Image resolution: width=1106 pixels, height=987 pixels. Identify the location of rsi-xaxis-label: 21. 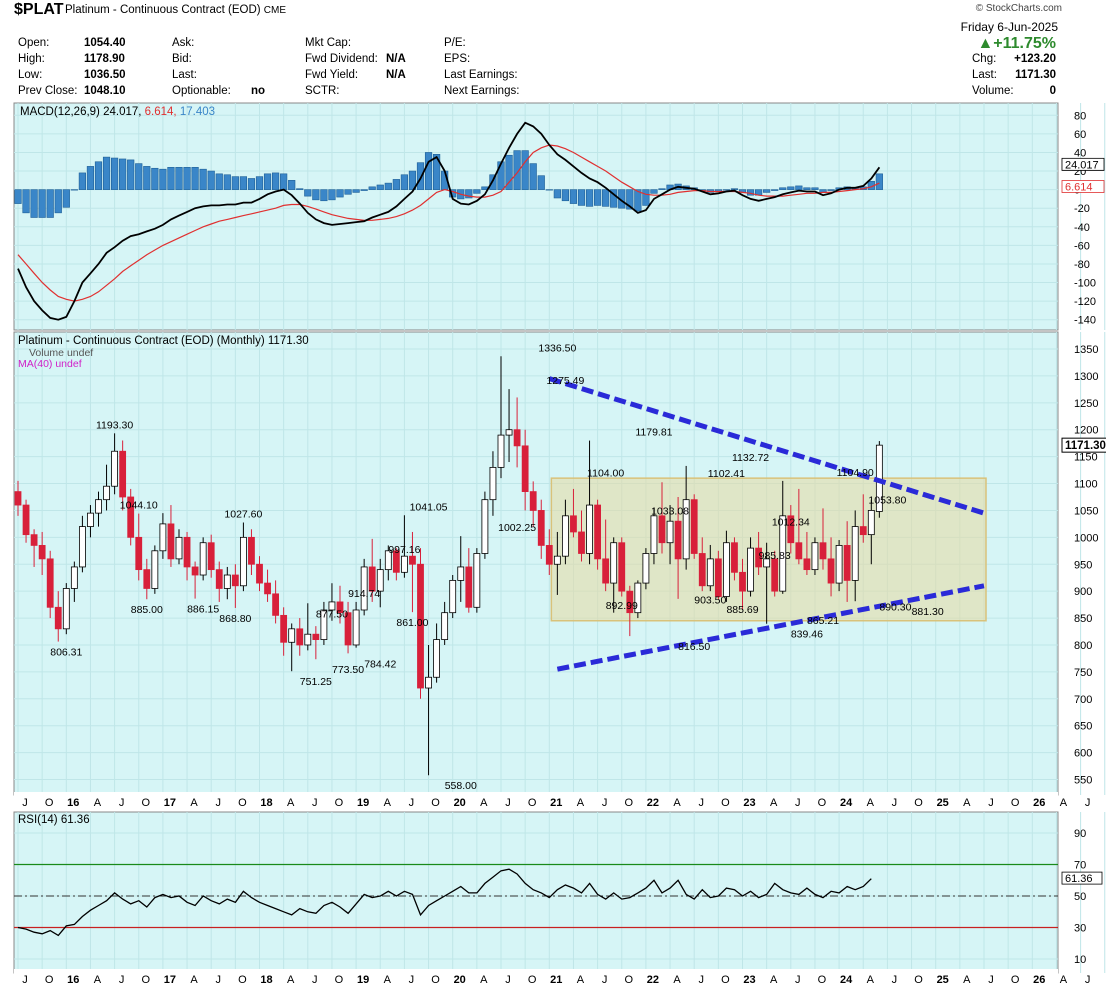
(556, 980).